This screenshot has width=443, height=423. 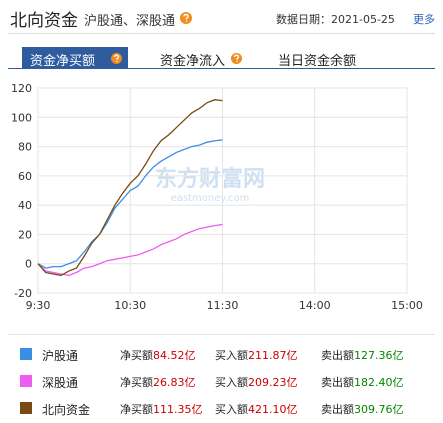 I want to click on watermark: 东方财富网, so click(x=210, y=179).